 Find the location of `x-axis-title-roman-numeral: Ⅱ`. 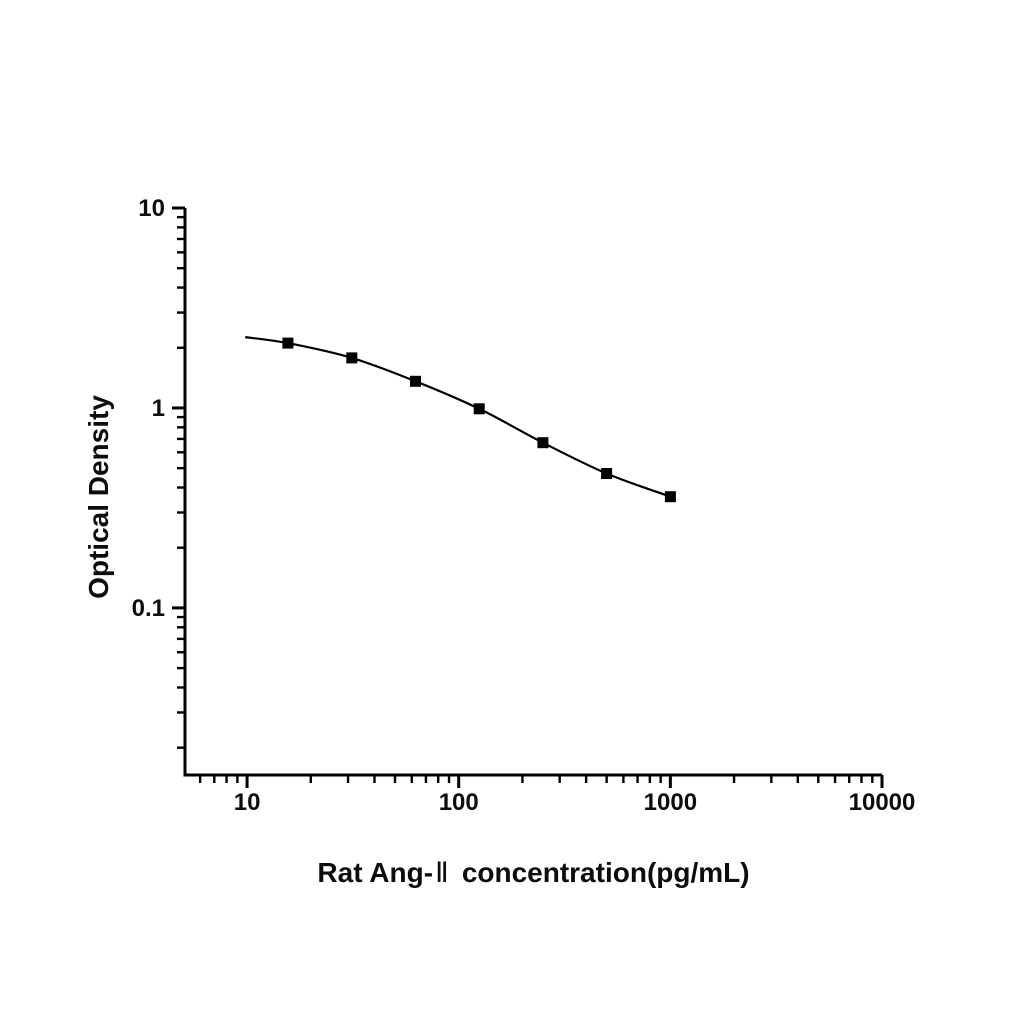

x-axis-title-roman-numeral: Ⅱ is located at coordinates (442, 873).